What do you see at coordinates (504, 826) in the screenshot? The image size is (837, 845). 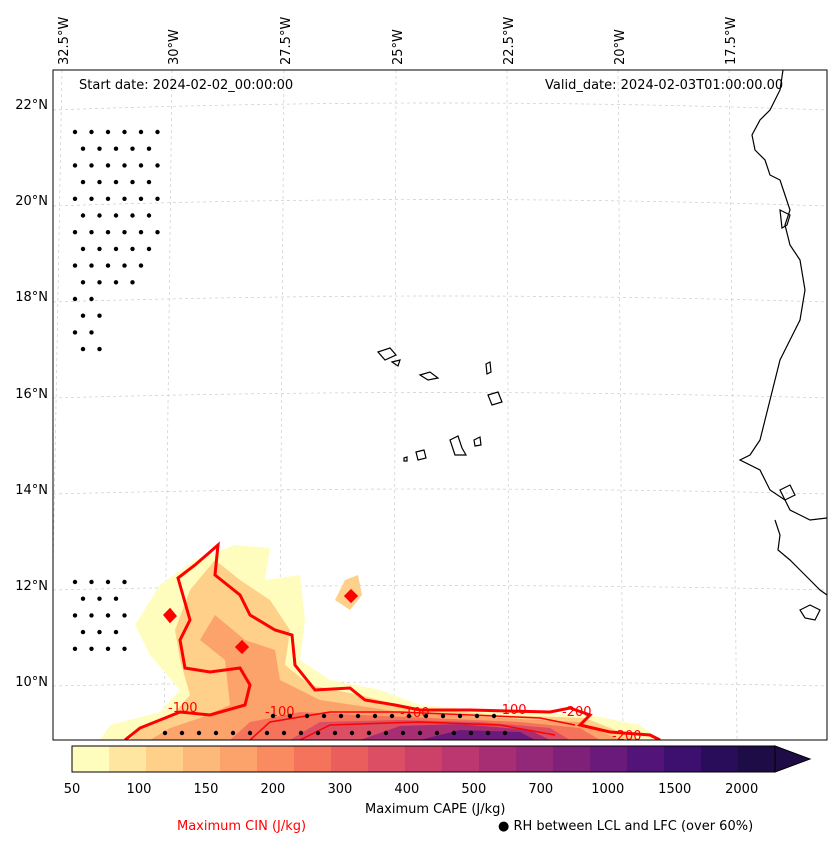 I see `rh-marker-icon: ●` at bounding box center [504, 826].